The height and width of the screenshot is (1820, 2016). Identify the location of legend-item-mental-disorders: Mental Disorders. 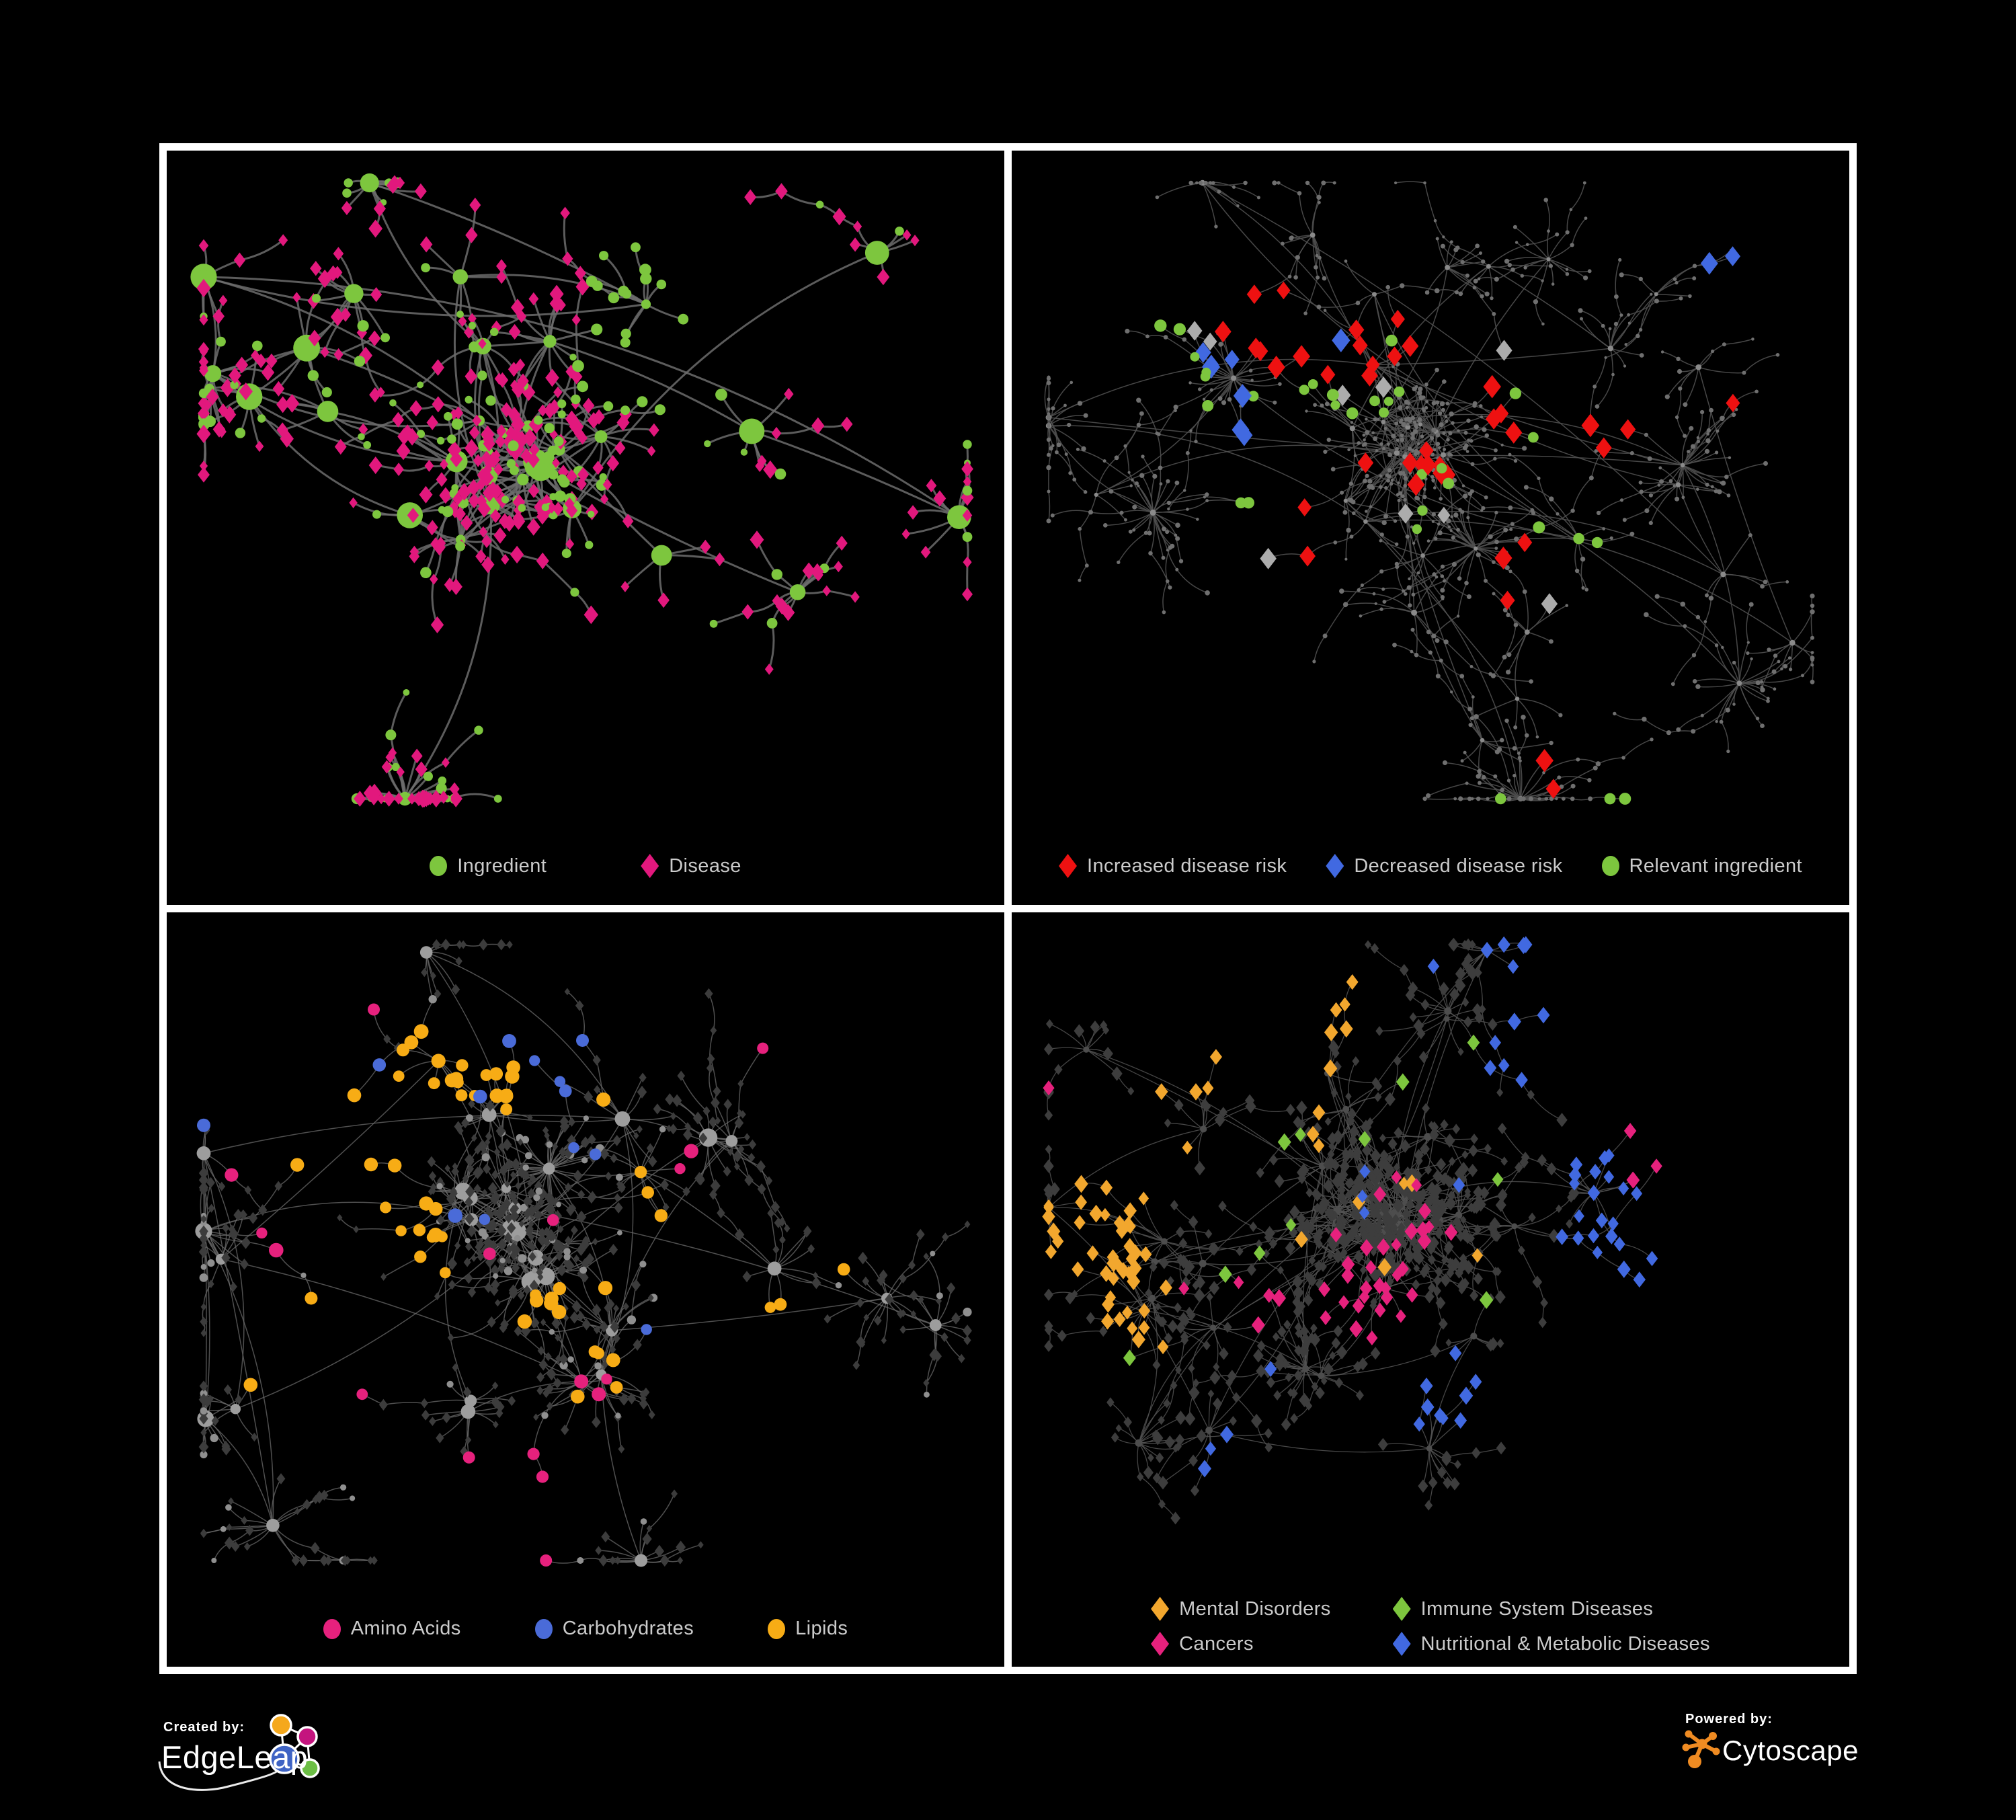
(1241, 1609).